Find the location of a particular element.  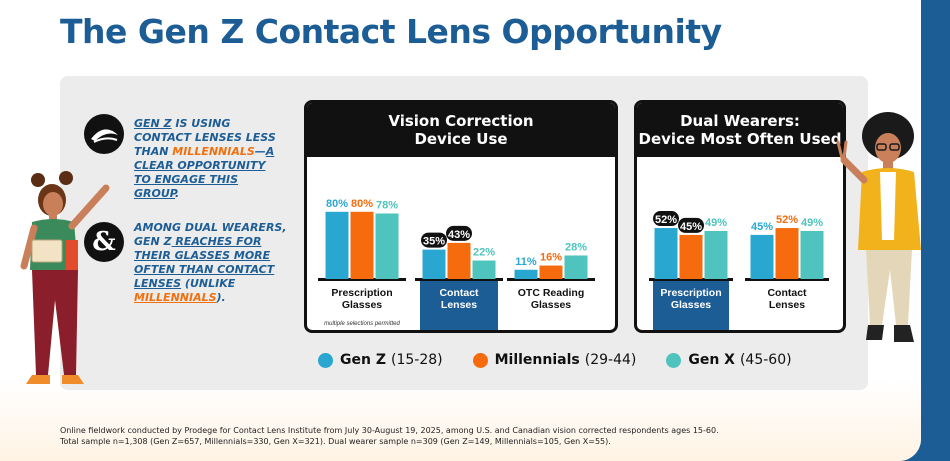

data-label: 78% is located at coordinates (387, 205).